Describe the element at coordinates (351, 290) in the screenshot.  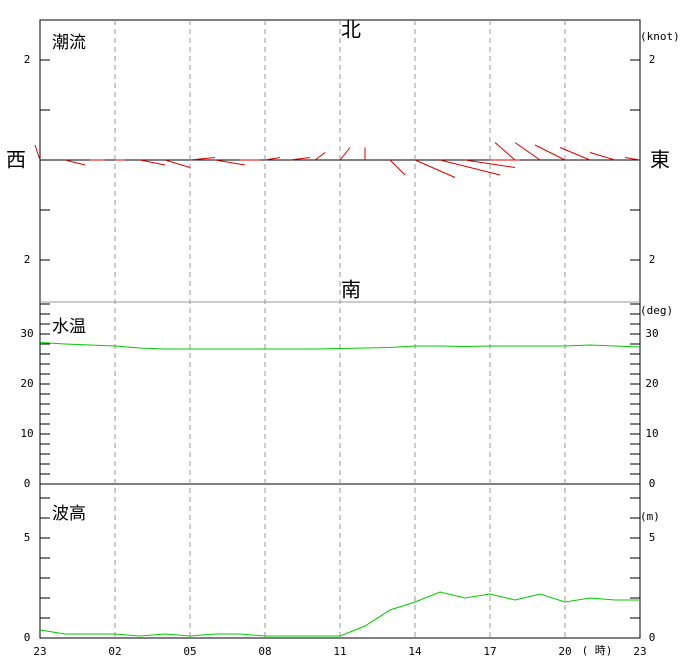
I see `direction-label: 南` at that location.